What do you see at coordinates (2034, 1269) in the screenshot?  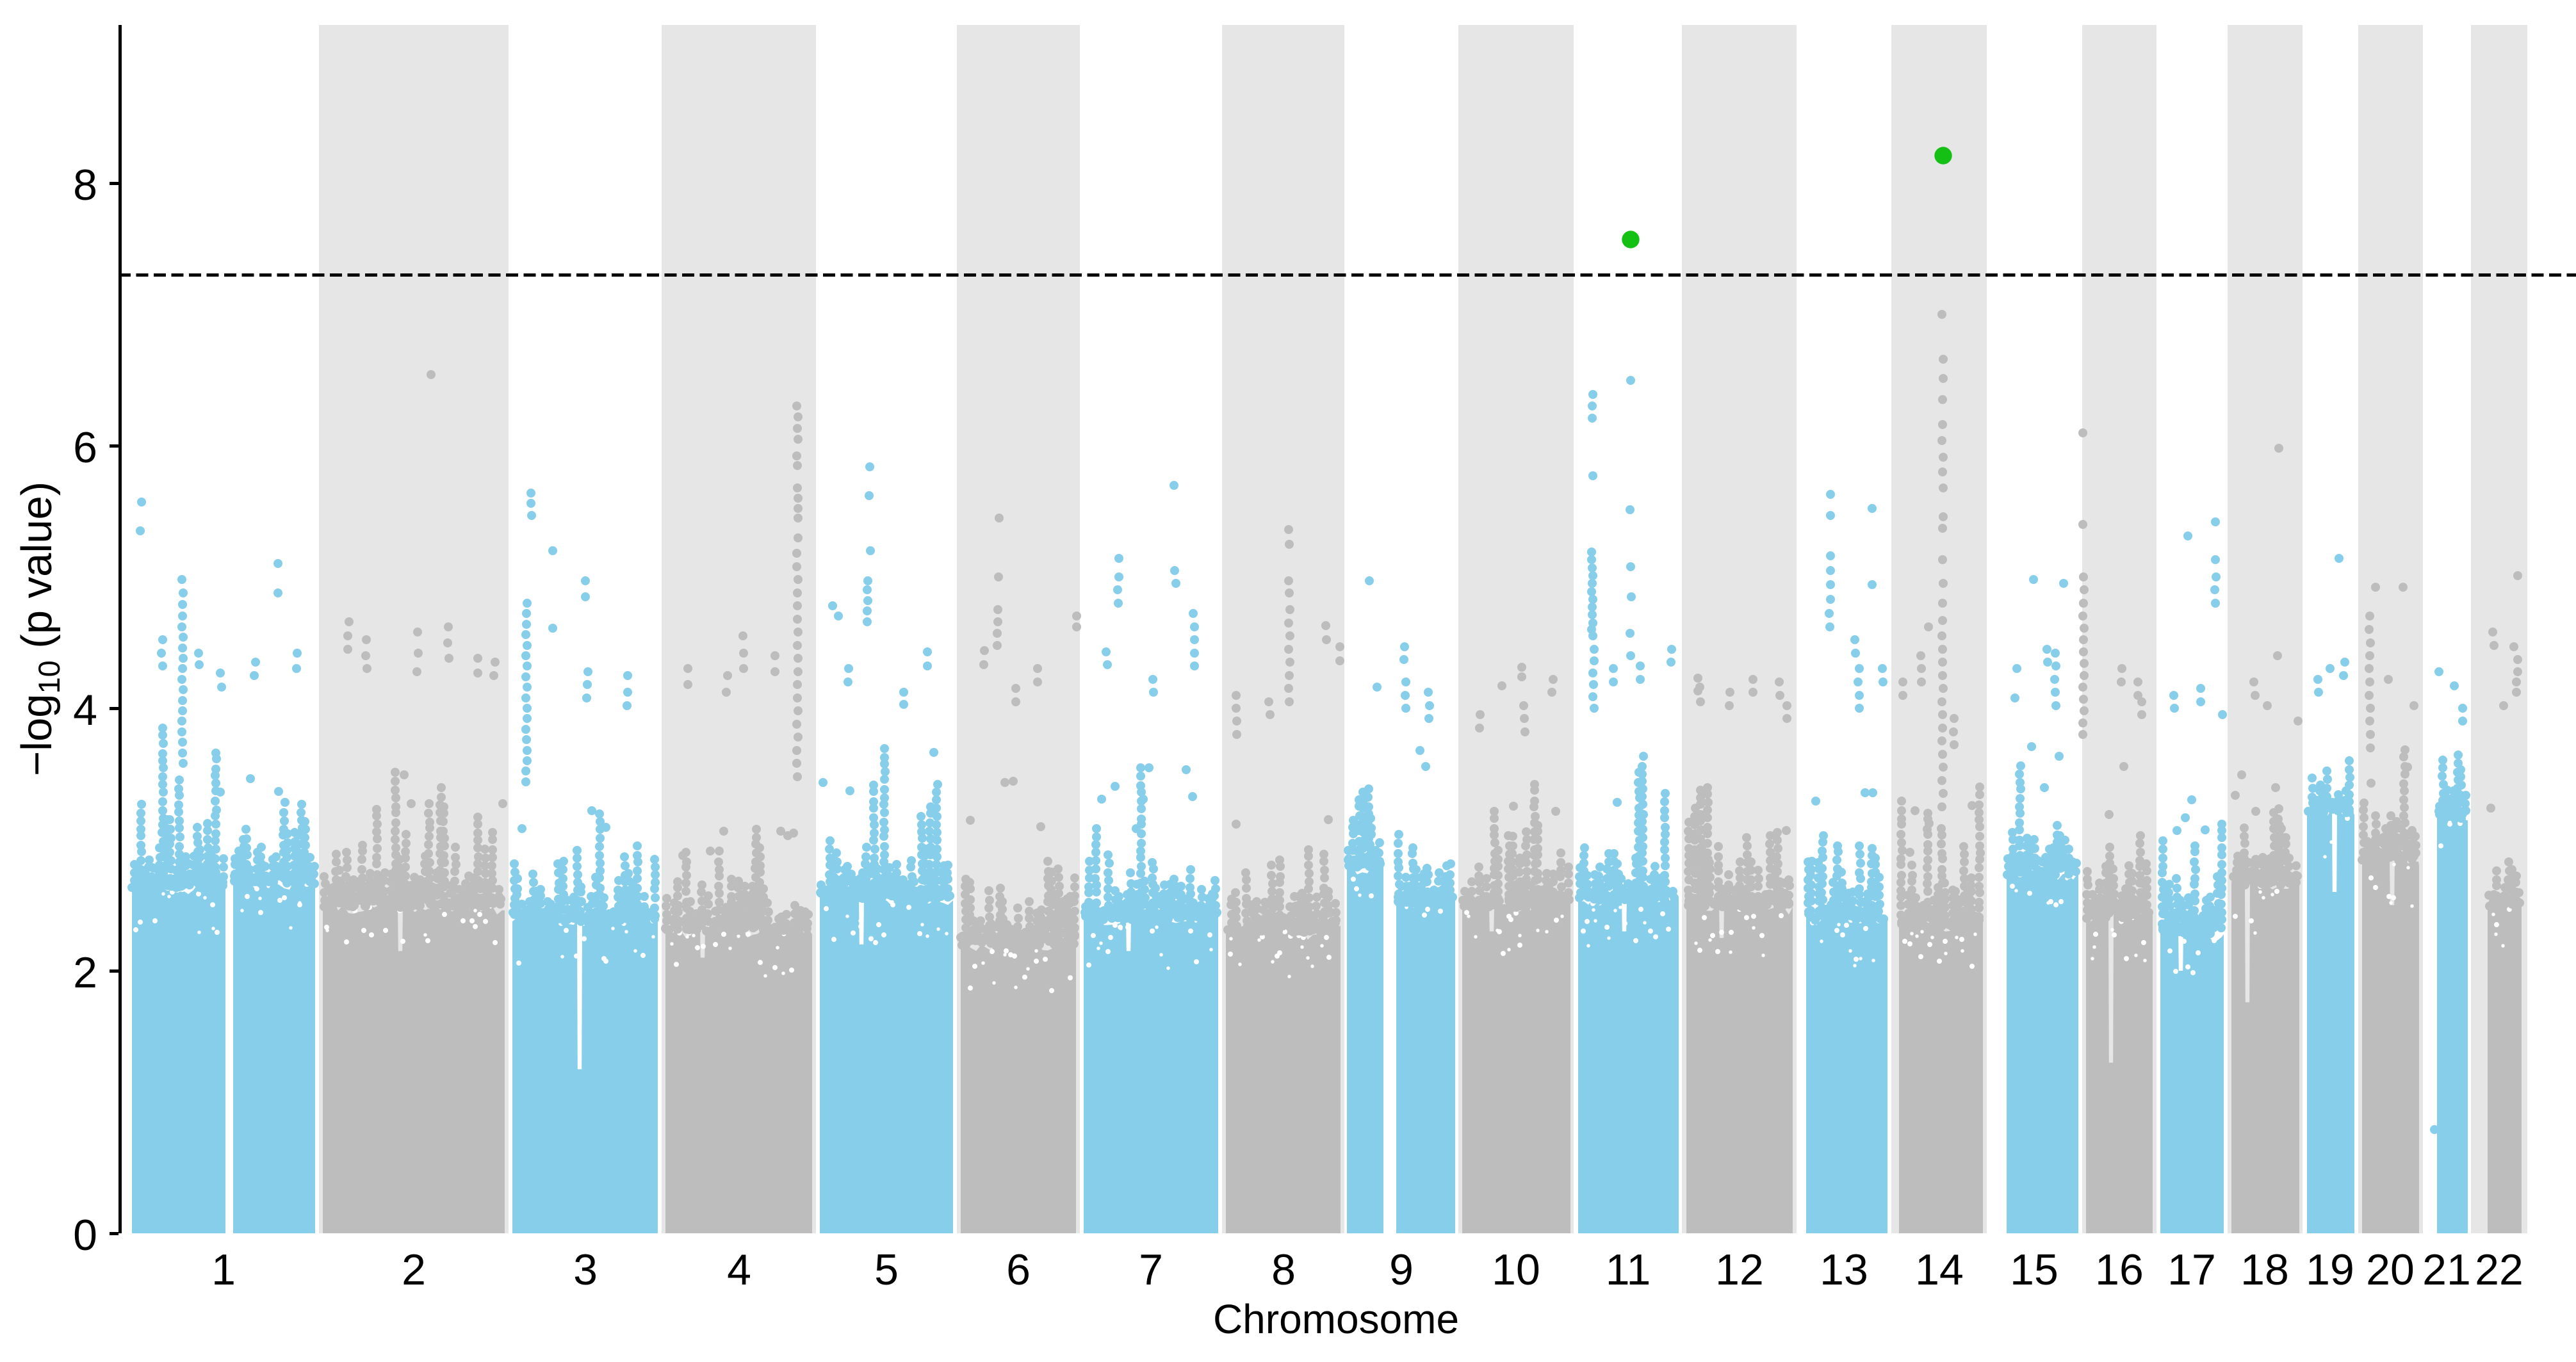 I see `svg-text: 15` at bounding box center [2034, 1269].